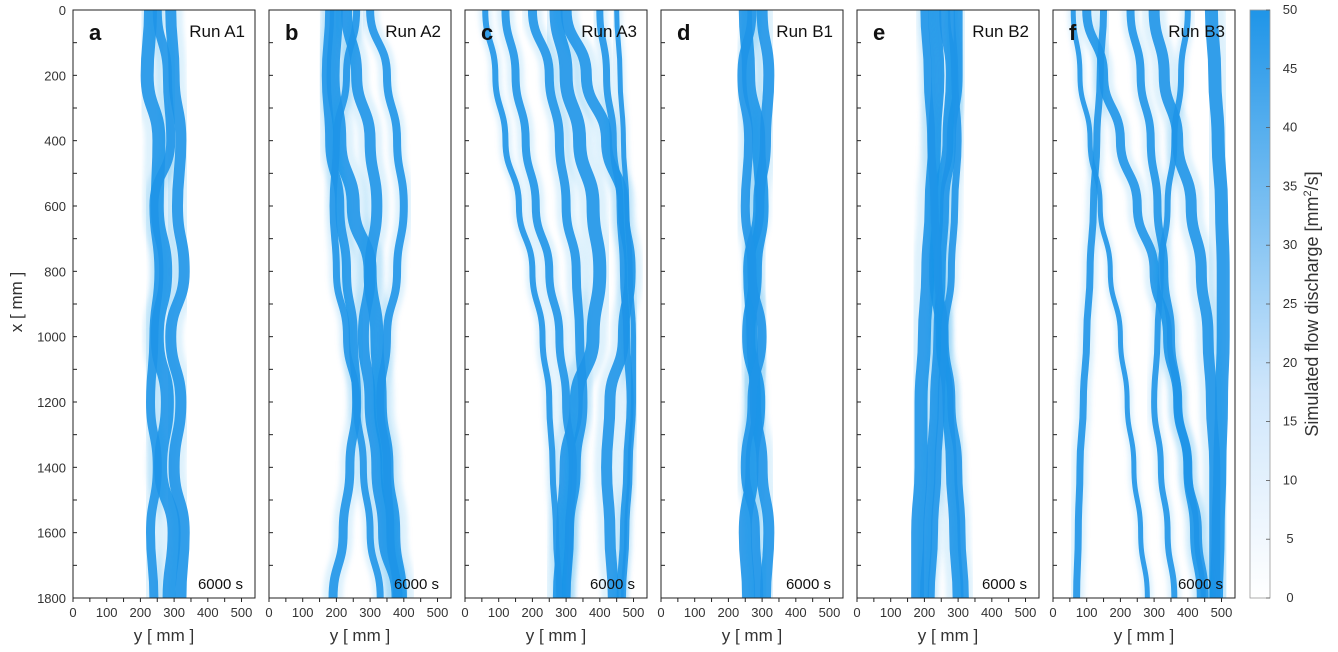  Describe the element at coordinates (1196, 31) in the screenshot. I see `panel-run-label: Run B3` at that location.